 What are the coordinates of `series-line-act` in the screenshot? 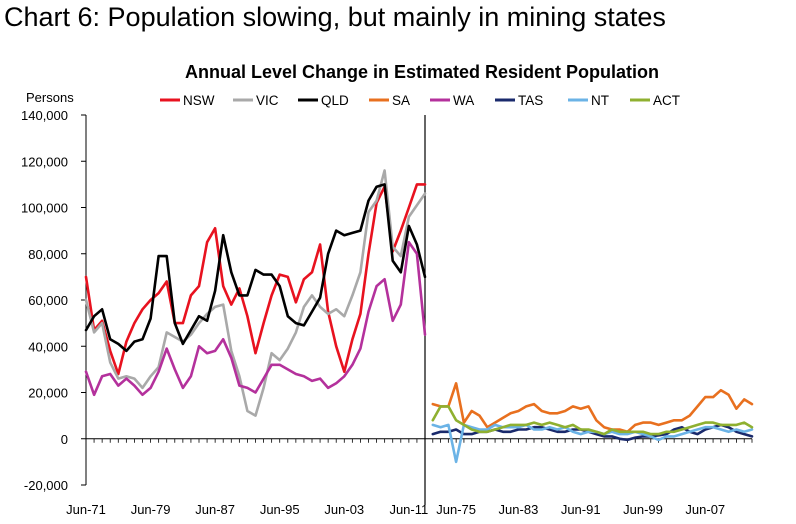 It's located at (592, 420).